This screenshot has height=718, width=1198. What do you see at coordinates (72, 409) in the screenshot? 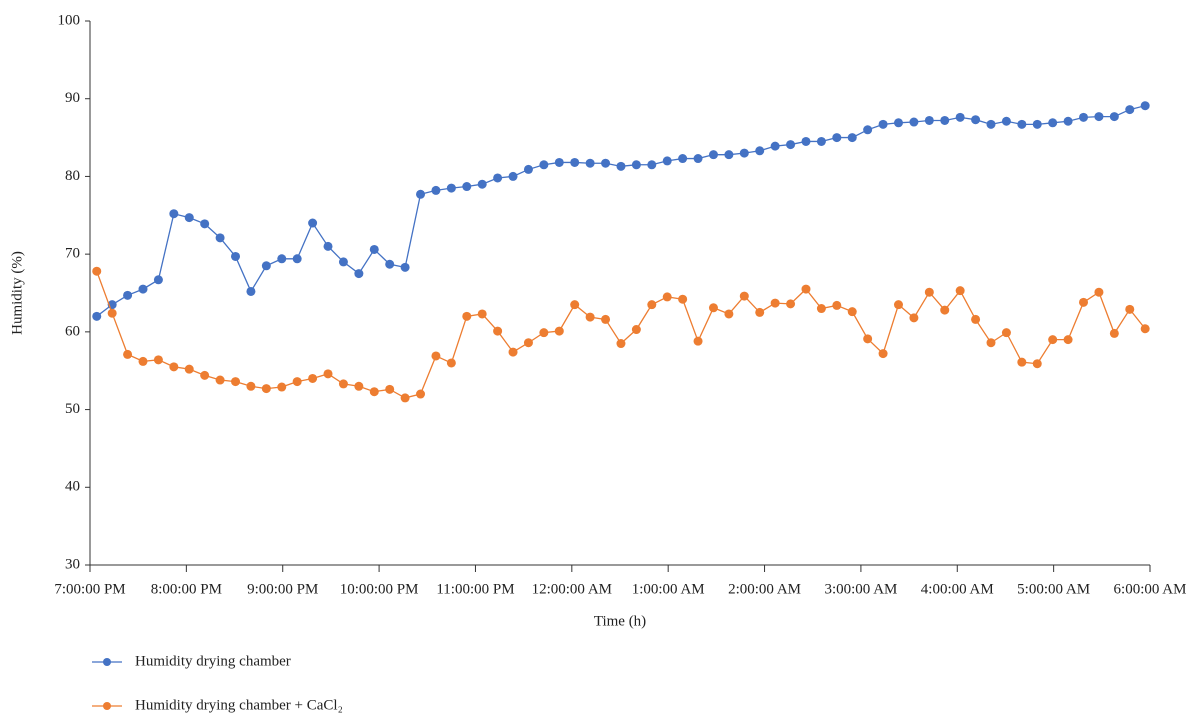
I see `y-tick-label: 50` at bounding box center [72, 409].